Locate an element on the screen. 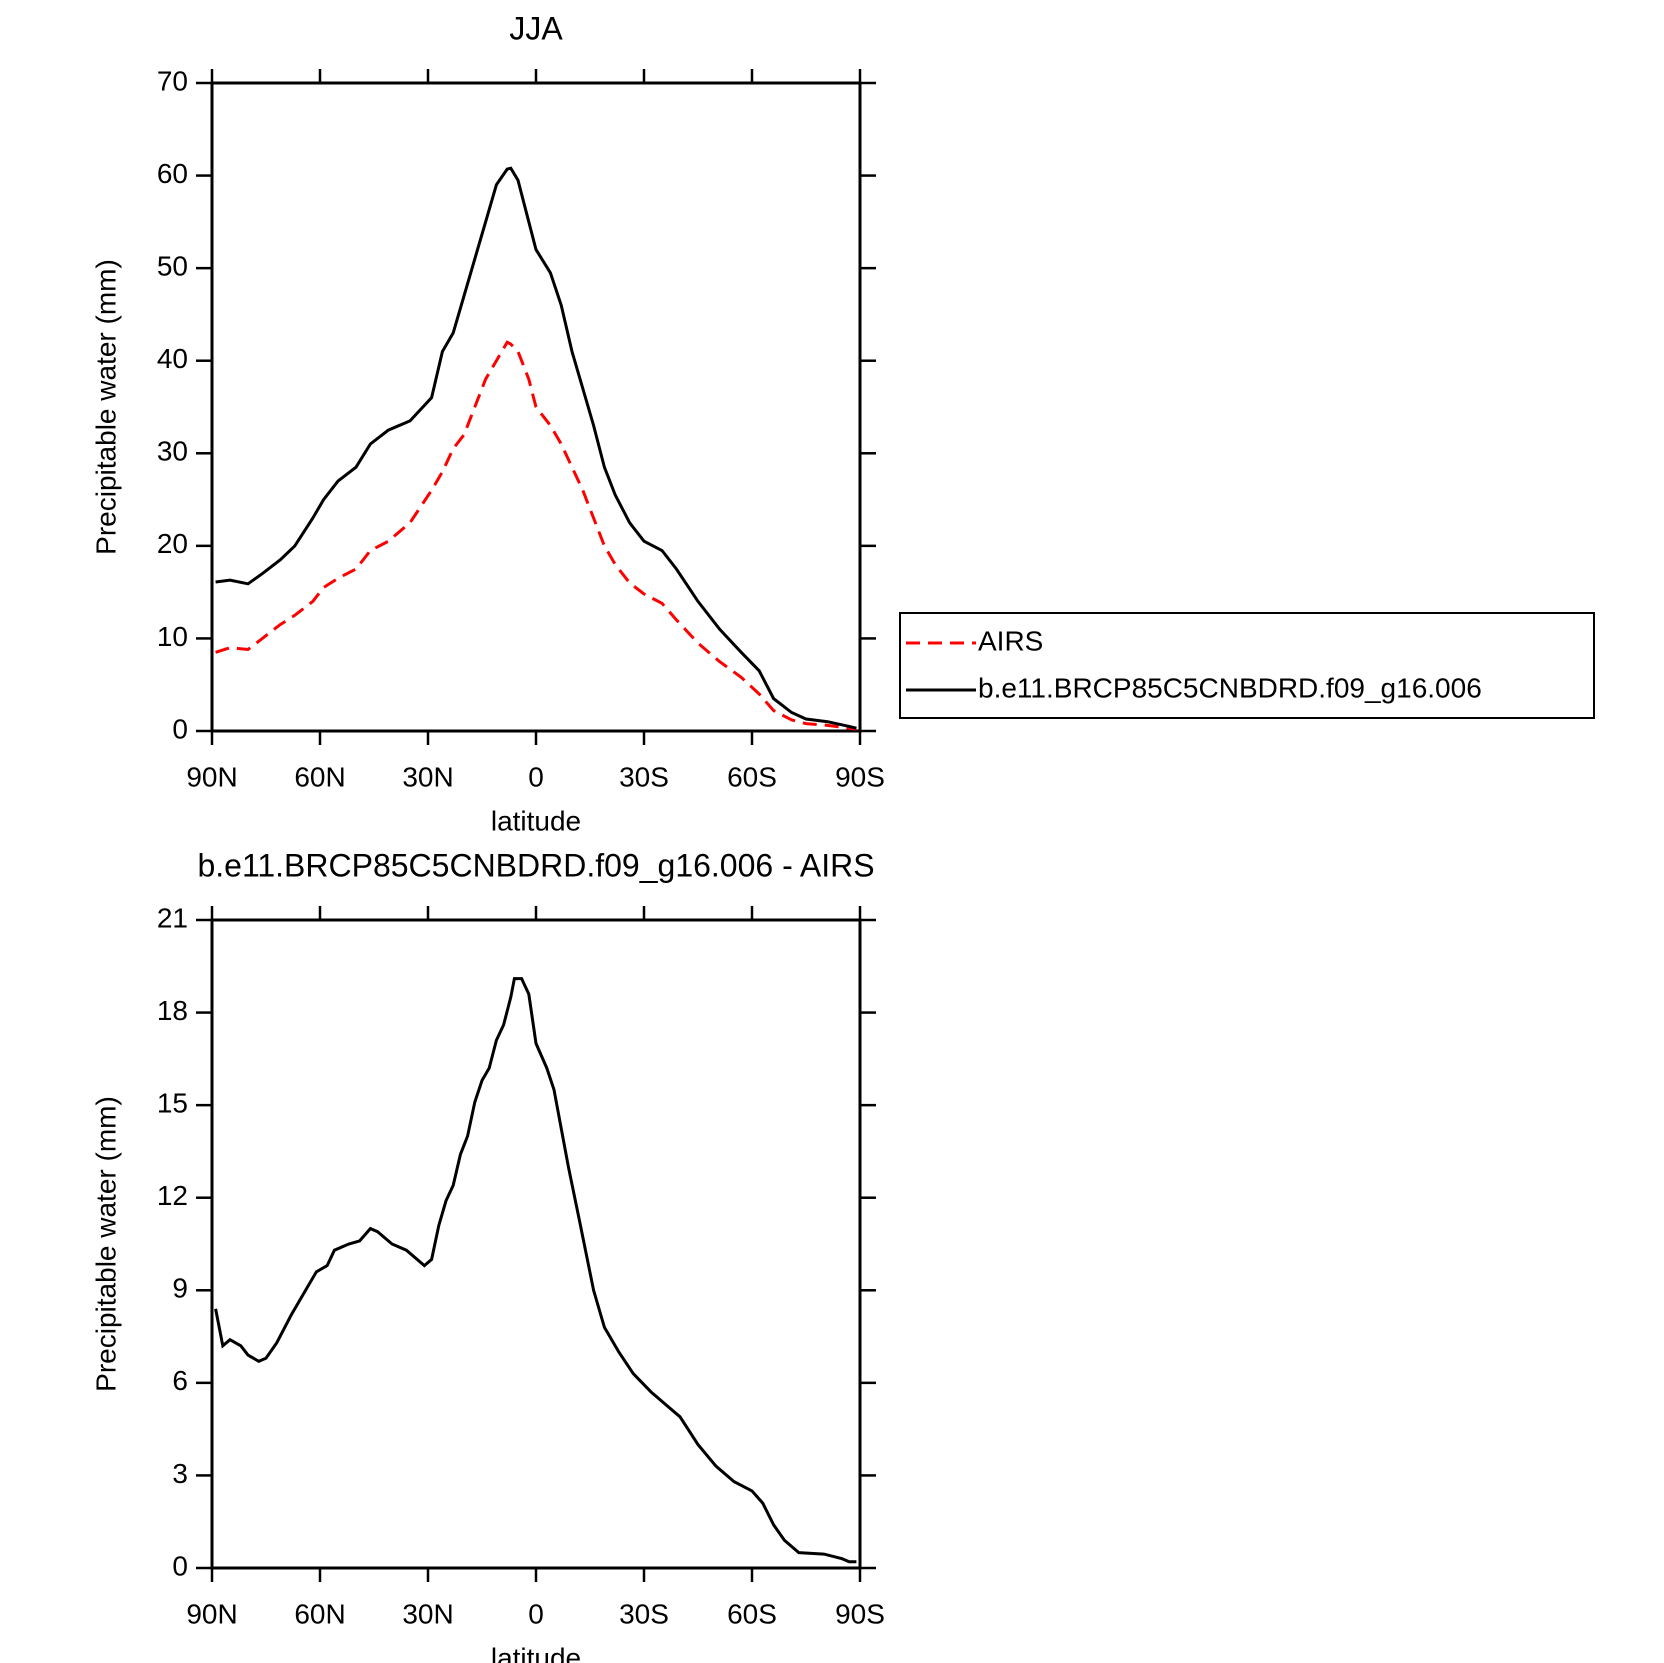  y-tick-label: 15 is located at coordinates (172, 1103).